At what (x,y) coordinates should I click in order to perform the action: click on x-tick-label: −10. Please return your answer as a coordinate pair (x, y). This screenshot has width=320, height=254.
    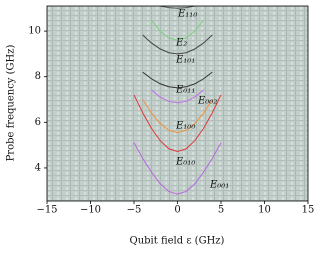
    Looking at the image, I should click on (90, 210).